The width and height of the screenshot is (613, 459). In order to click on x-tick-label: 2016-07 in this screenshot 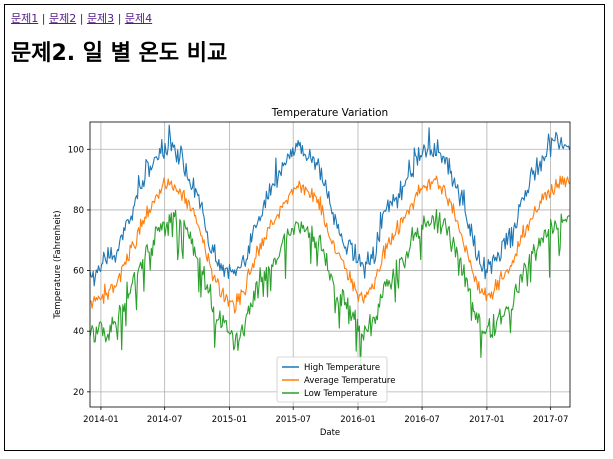, I will do `click(422, 420)`.